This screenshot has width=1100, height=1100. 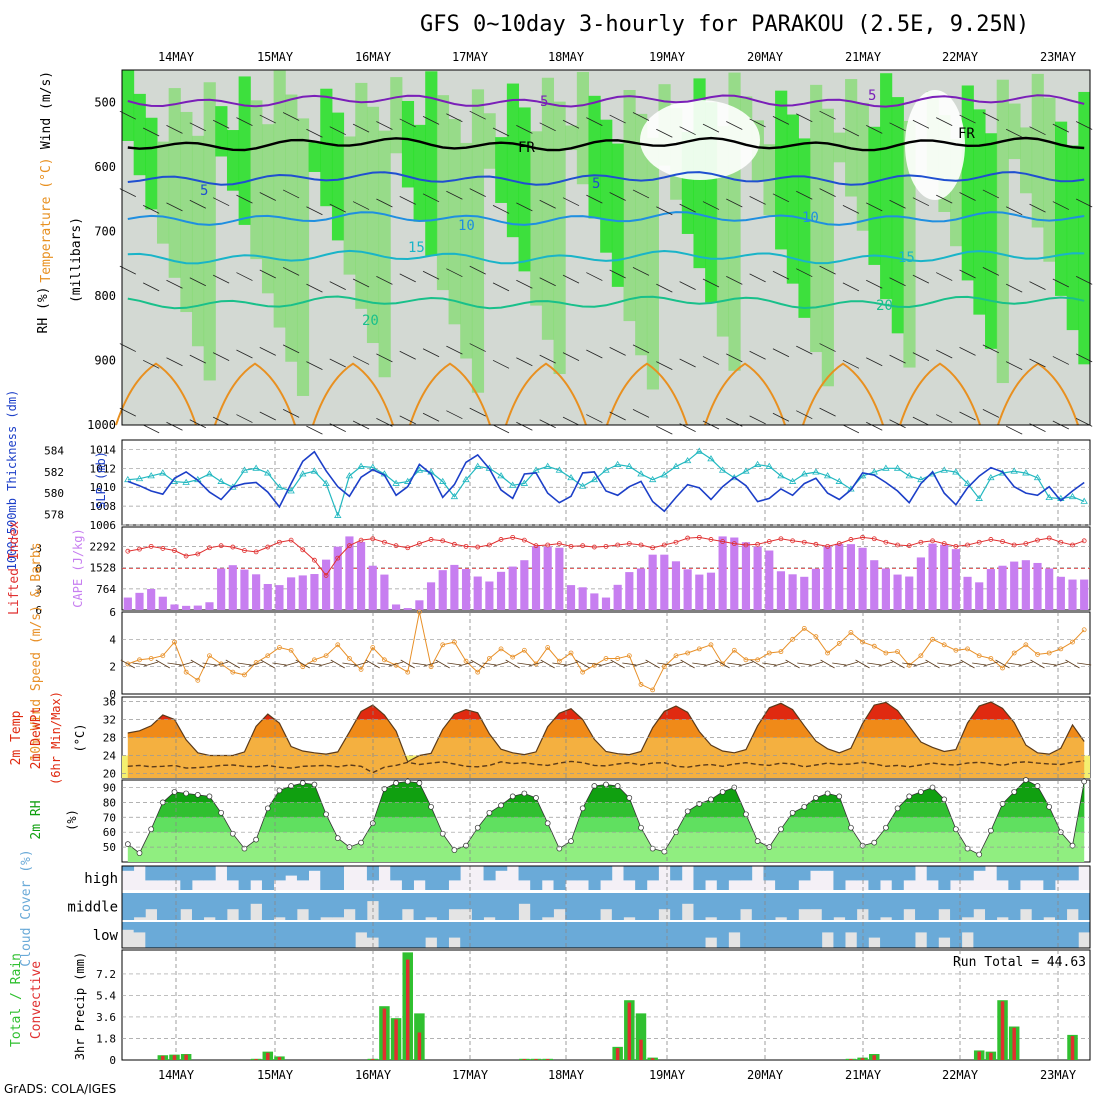 I want to click on contour-label: 10, so click(x=810, y=218).